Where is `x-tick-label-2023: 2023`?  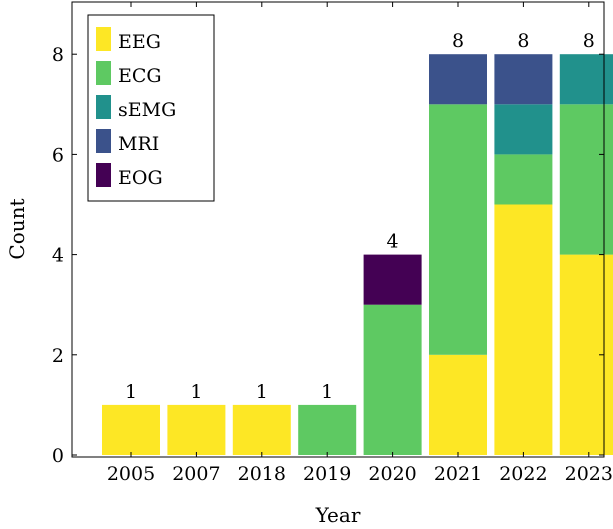 x-tick-label-2023: 2023 is located at coordinates (589, 474).